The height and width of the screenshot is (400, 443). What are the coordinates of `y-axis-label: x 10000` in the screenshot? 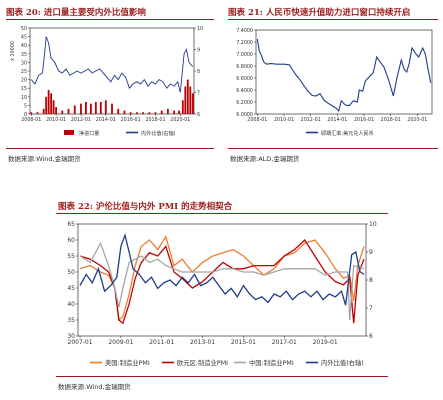 It's located at (13, 51).